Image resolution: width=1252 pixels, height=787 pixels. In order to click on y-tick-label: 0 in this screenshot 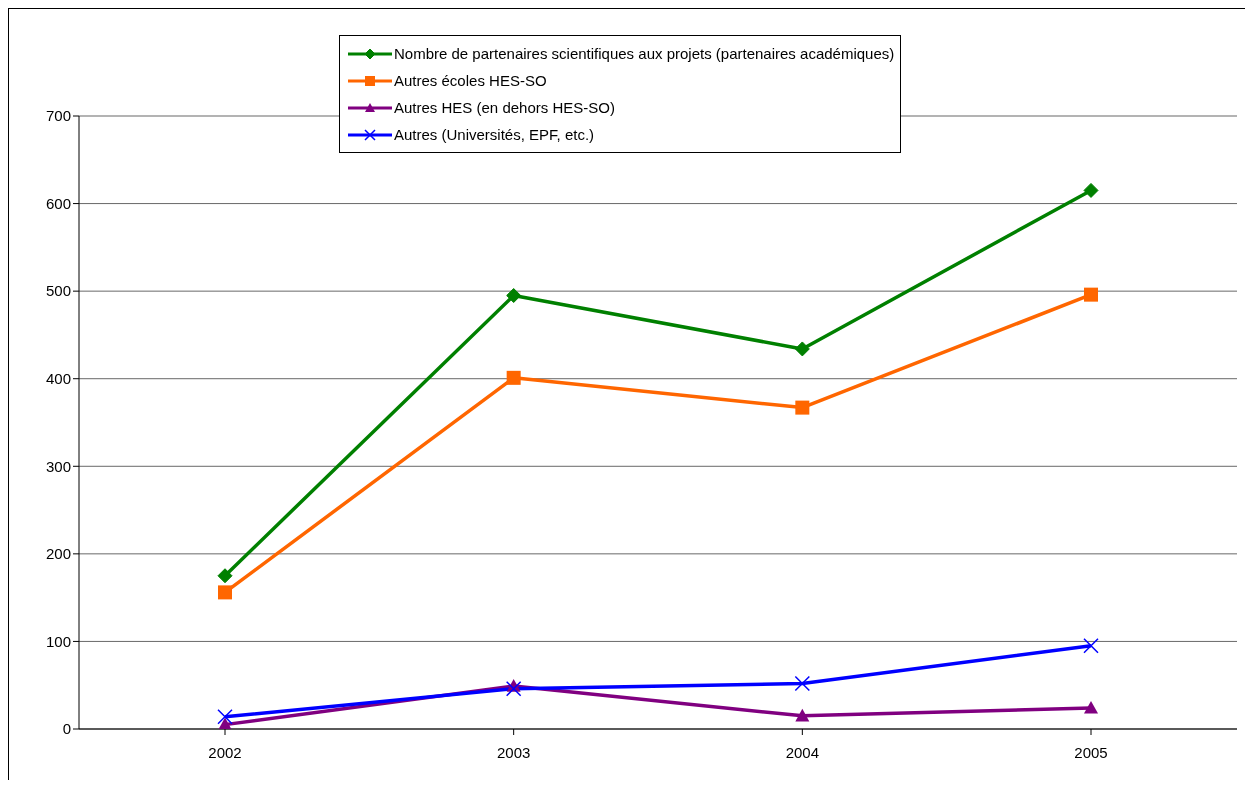, I will do `click(66, 729)`.